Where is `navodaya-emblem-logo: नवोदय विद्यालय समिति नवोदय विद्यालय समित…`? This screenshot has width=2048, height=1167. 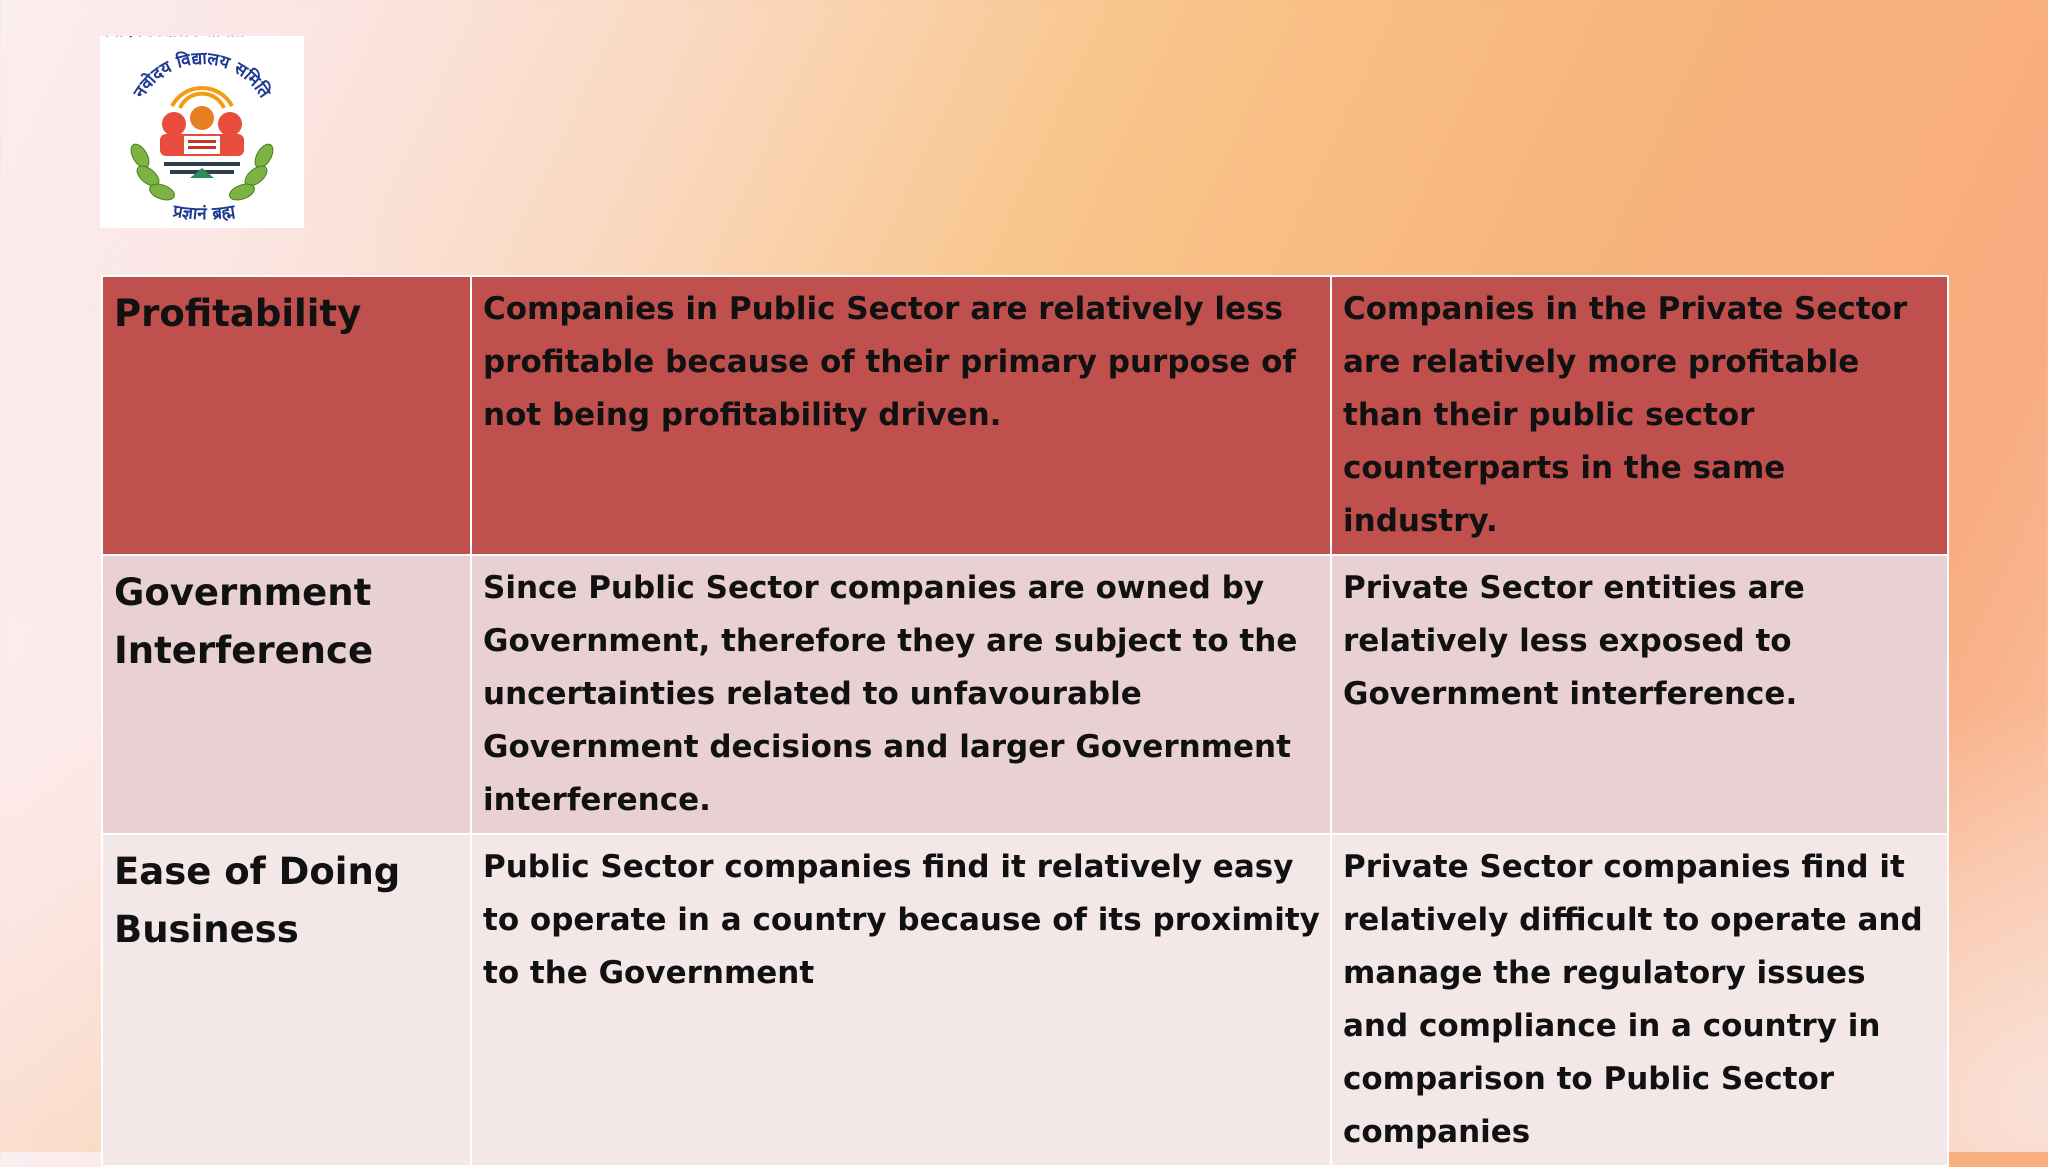
navodaya-emblem-logo: नवोदय विद्यालय समिति नवोदय विद्यालय समित… is located at coordinates (202, 132).